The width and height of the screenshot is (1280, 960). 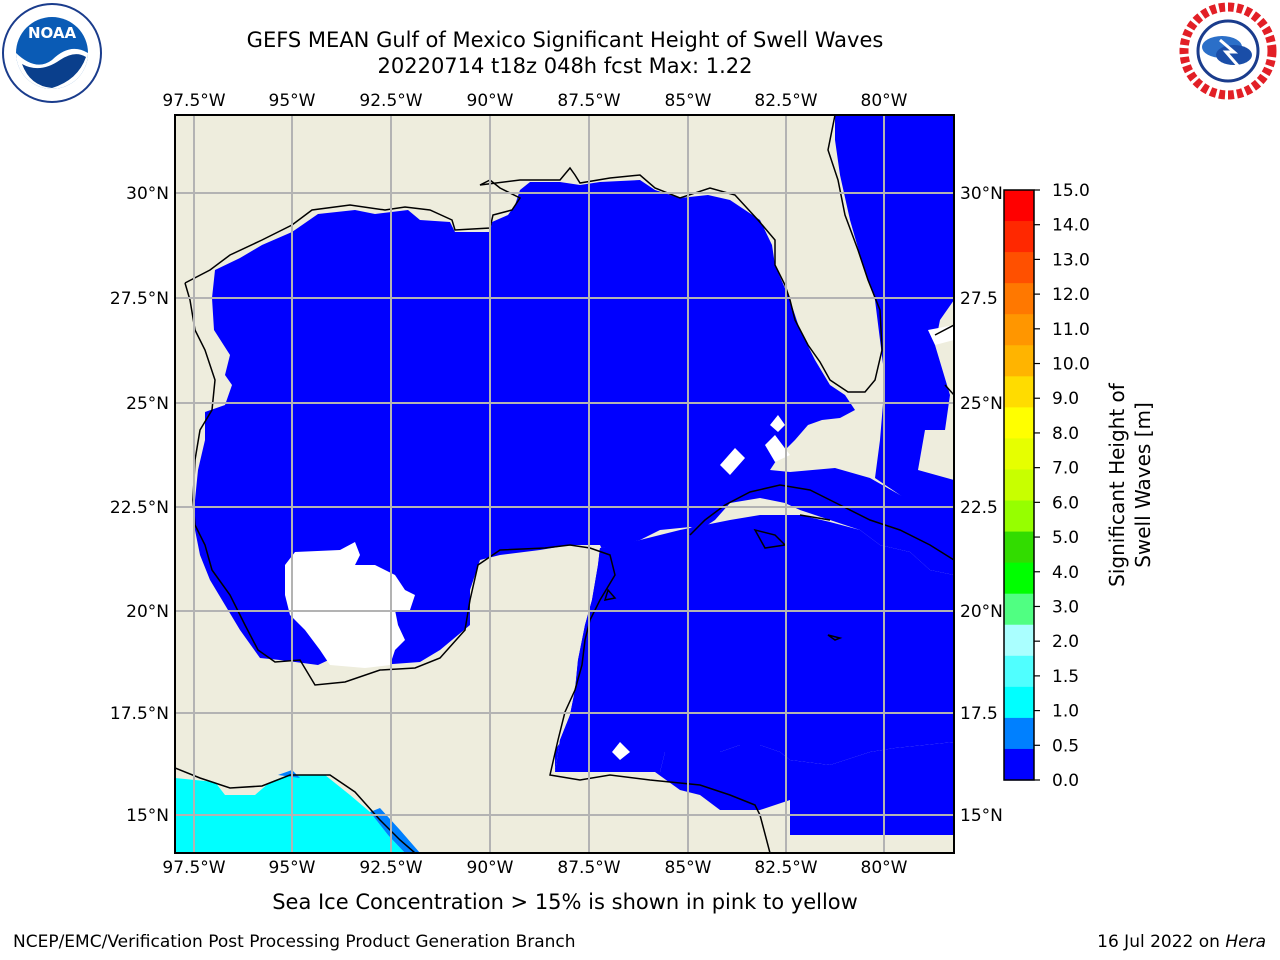 What do you see at coordinates (754, 643) in the screenshot?
I see `caribbean-swell-field` at bounding box center [754, 643].